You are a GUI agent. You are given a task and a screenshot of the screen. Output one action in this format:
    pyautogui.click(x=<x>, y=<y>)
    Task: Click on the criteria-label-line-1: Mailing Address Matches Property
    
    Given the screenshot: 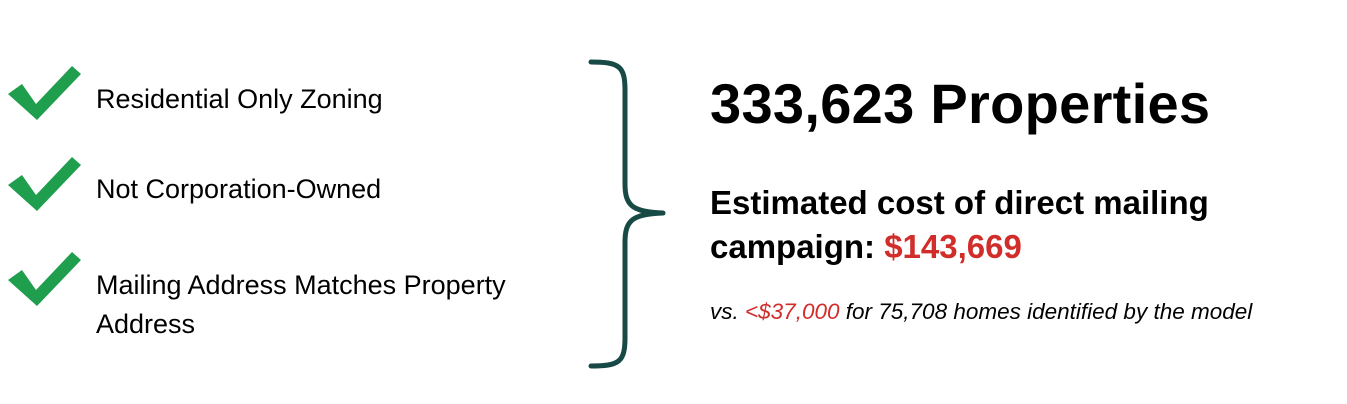 What is the action you would take?
    pyautogui.click(x=301, y=285)
    